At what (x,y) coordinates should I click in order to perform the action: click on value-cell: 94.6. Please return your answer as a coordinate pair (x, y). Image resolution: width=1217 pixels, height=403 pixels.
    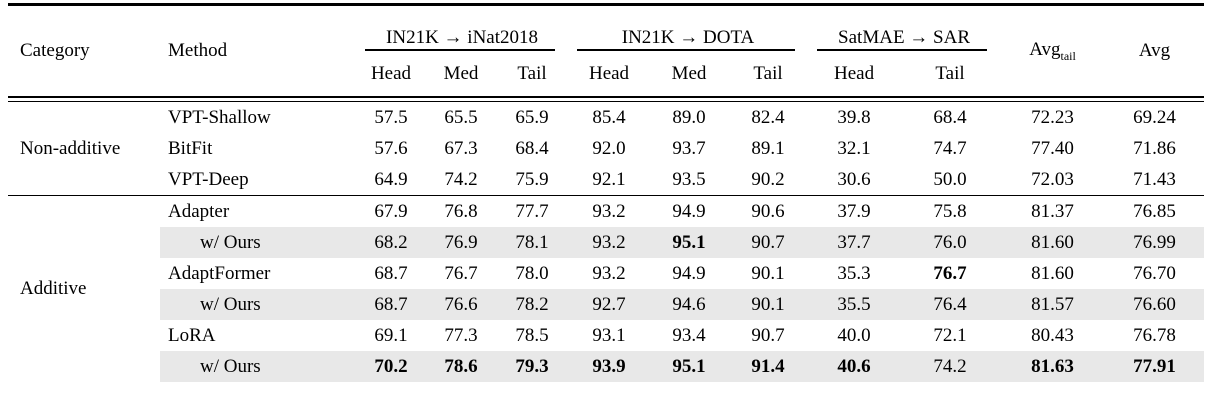
    Looking at the image, I should click on (689, 304).